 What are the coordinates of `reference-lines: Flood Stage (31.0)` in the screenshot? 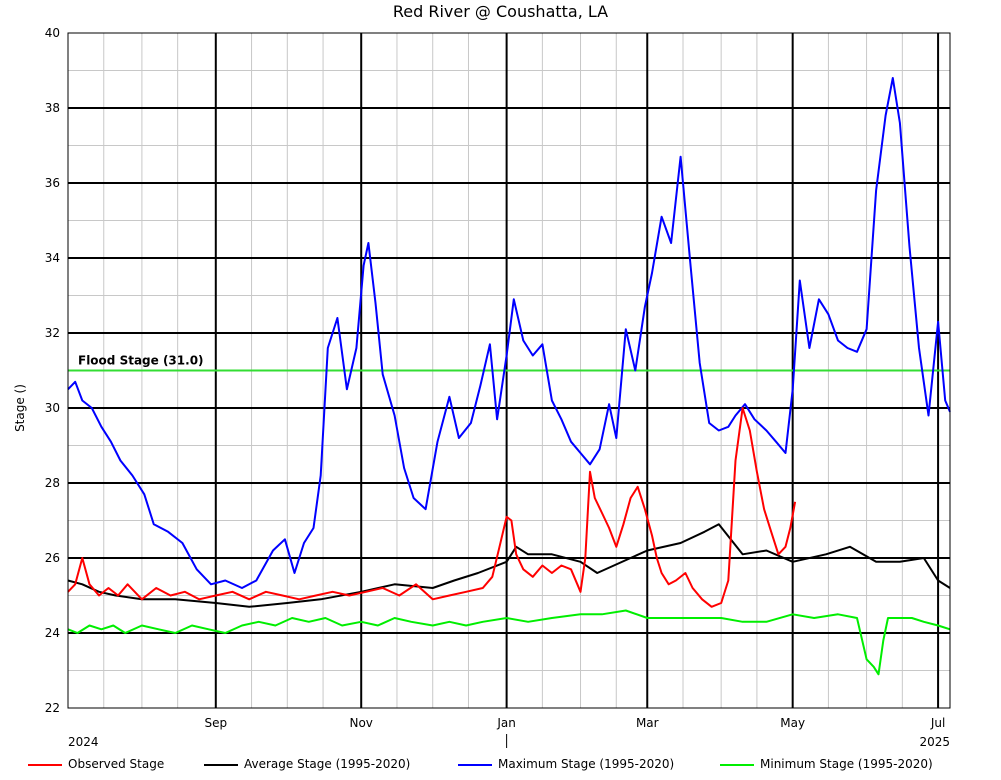 It's located at (509, 363).